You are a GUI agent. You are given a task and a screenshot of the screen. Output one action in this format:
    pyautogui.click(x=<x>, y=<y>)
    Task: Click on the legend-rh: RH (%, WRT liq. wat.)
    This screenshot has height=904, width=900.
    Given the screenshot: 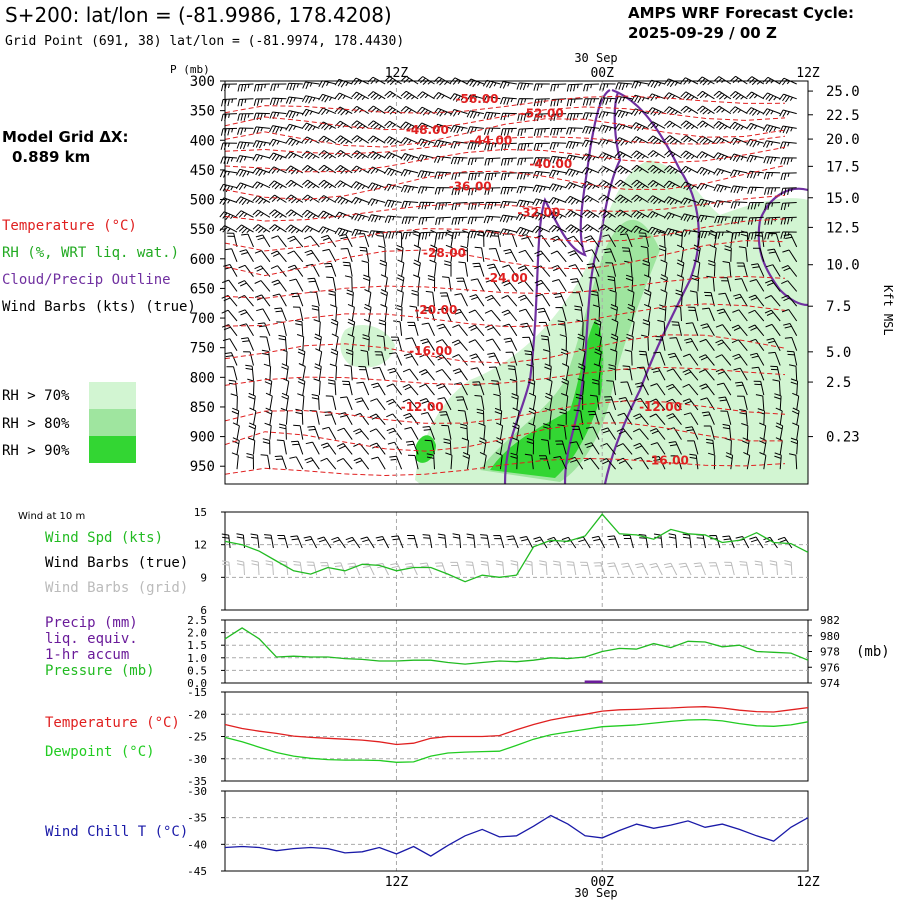 What is the action you would take?
    pyautogui.click(x=90, y=253)
    